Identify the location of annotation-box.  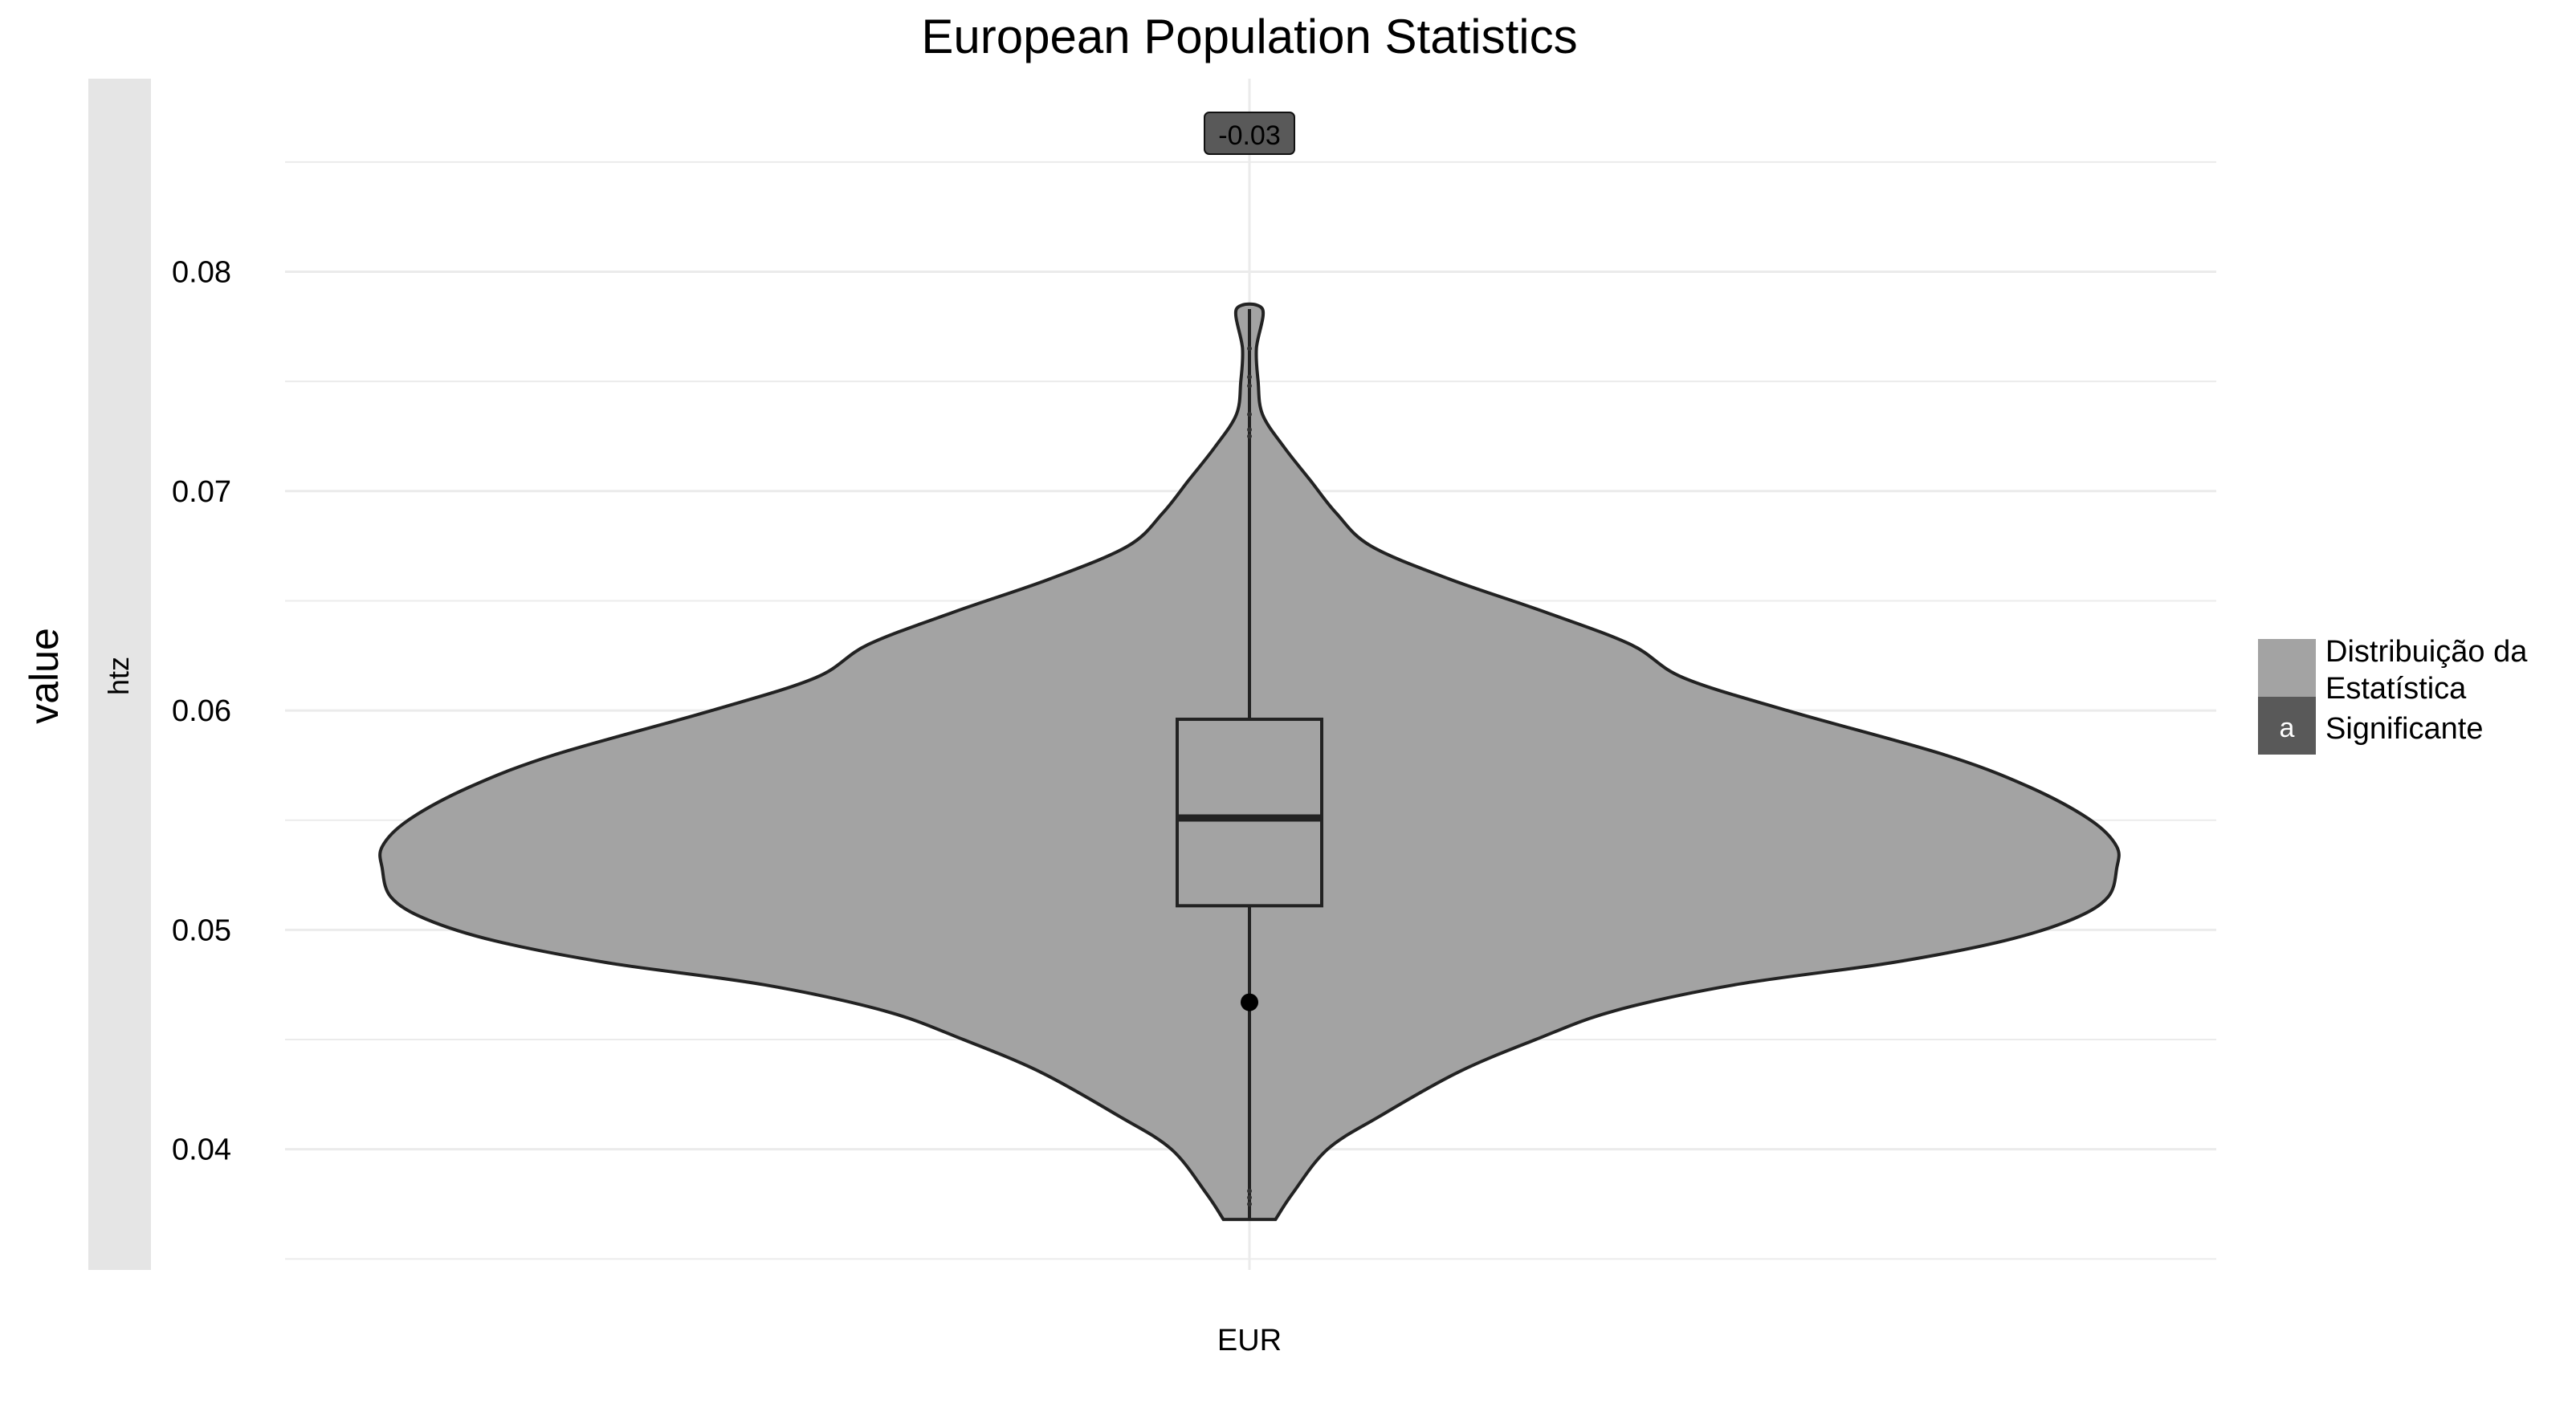
(1249, 134).